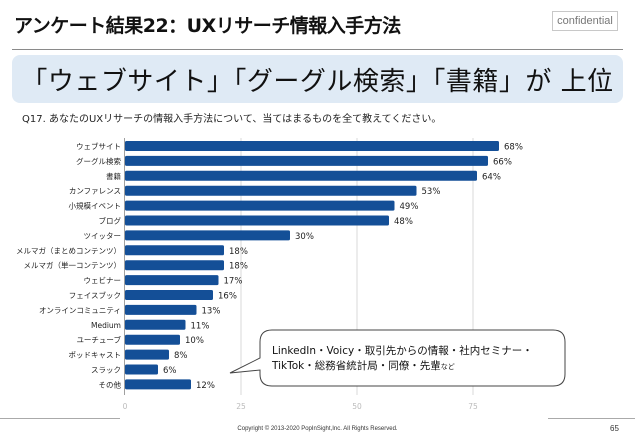 The height and width of the screenshot is (440, 635). I want to click on value-label: 53%, so click(431, 192).